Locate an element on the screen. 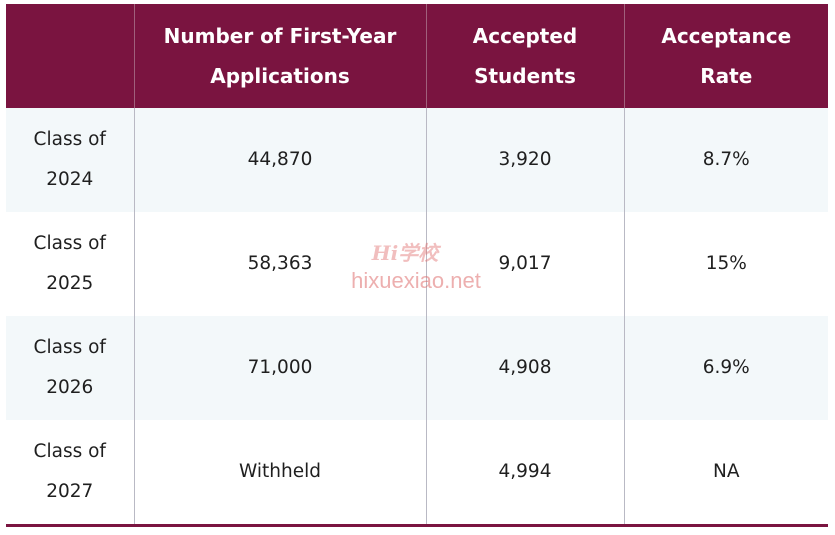 The height and width of the screenshot is (535, 835). class-label: Class of 2024 is located at coordinates (69, 159).